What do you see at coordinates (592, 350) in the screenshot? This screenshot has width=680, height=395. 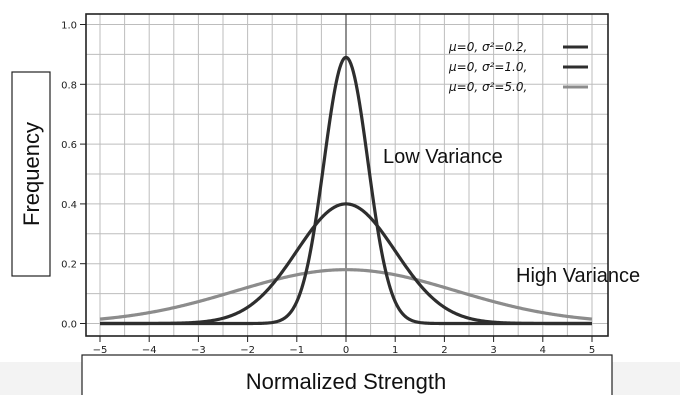 I see `x-tick-label: 5` at bounding box center [592, 350].